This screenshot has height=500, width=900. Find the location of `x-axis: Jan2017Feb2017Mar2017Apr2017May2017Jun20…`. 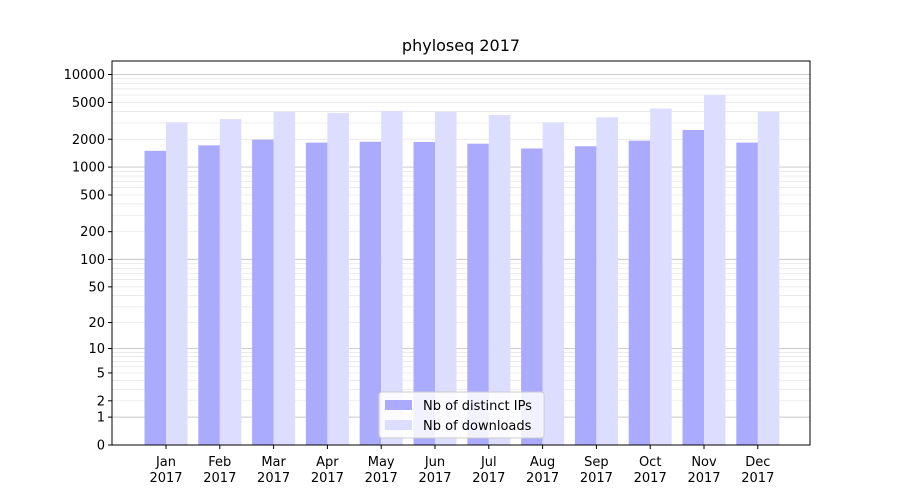

x-axis: Jan2017Feb2017Mar2017Apr2017May2017Jun20… is located at coordinates (461, 465).